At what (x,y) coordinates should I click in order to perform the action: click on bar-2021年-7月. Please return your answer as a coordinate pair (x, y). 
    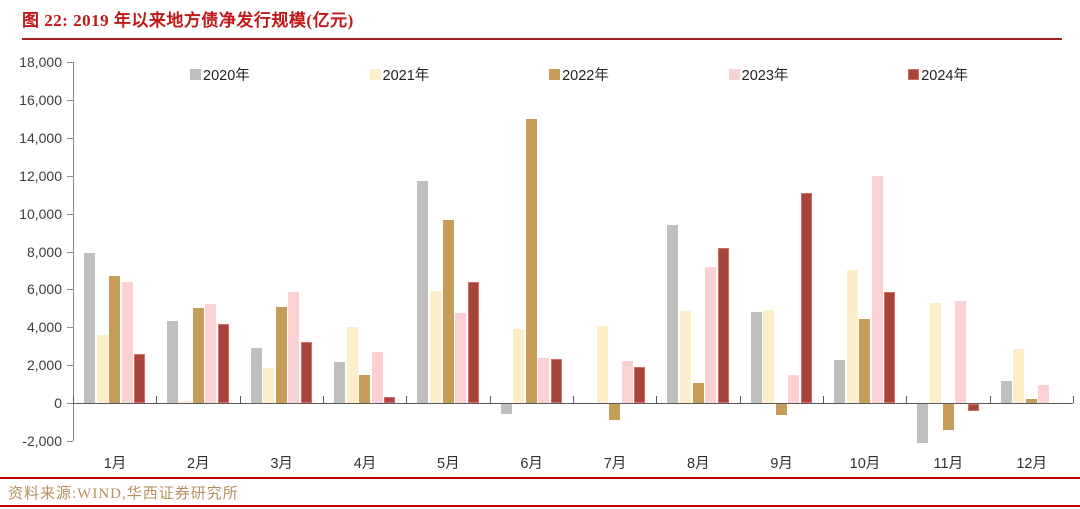
    Looking at the image, I should click on (602, 365).